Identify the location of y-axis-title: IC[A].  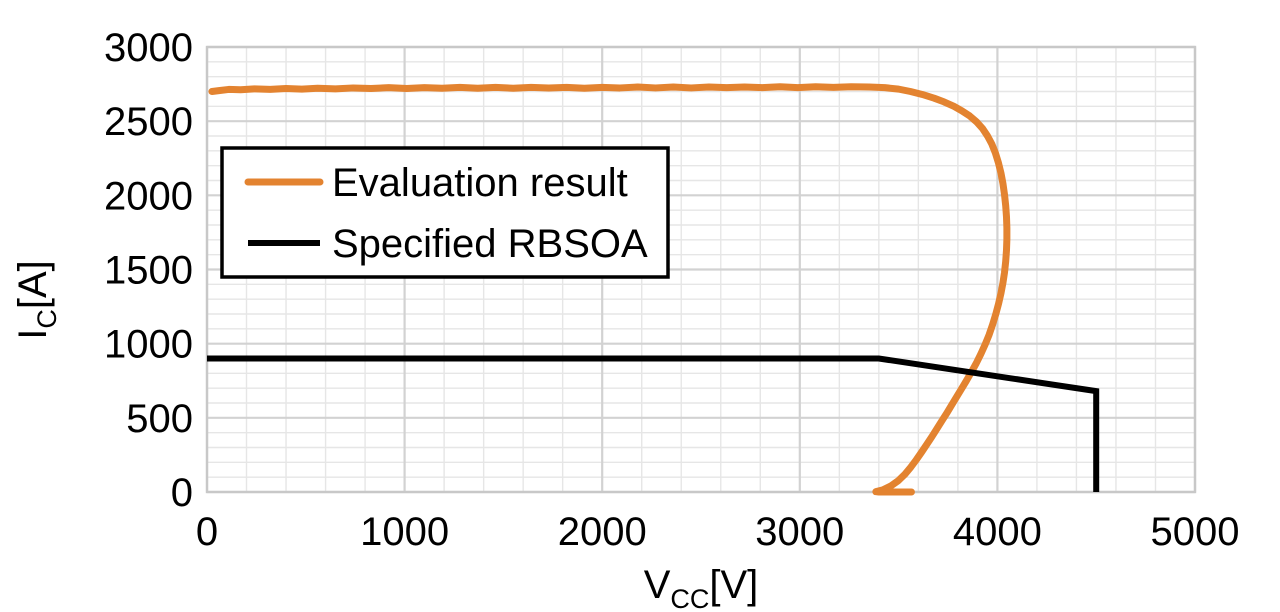
(36, 300).